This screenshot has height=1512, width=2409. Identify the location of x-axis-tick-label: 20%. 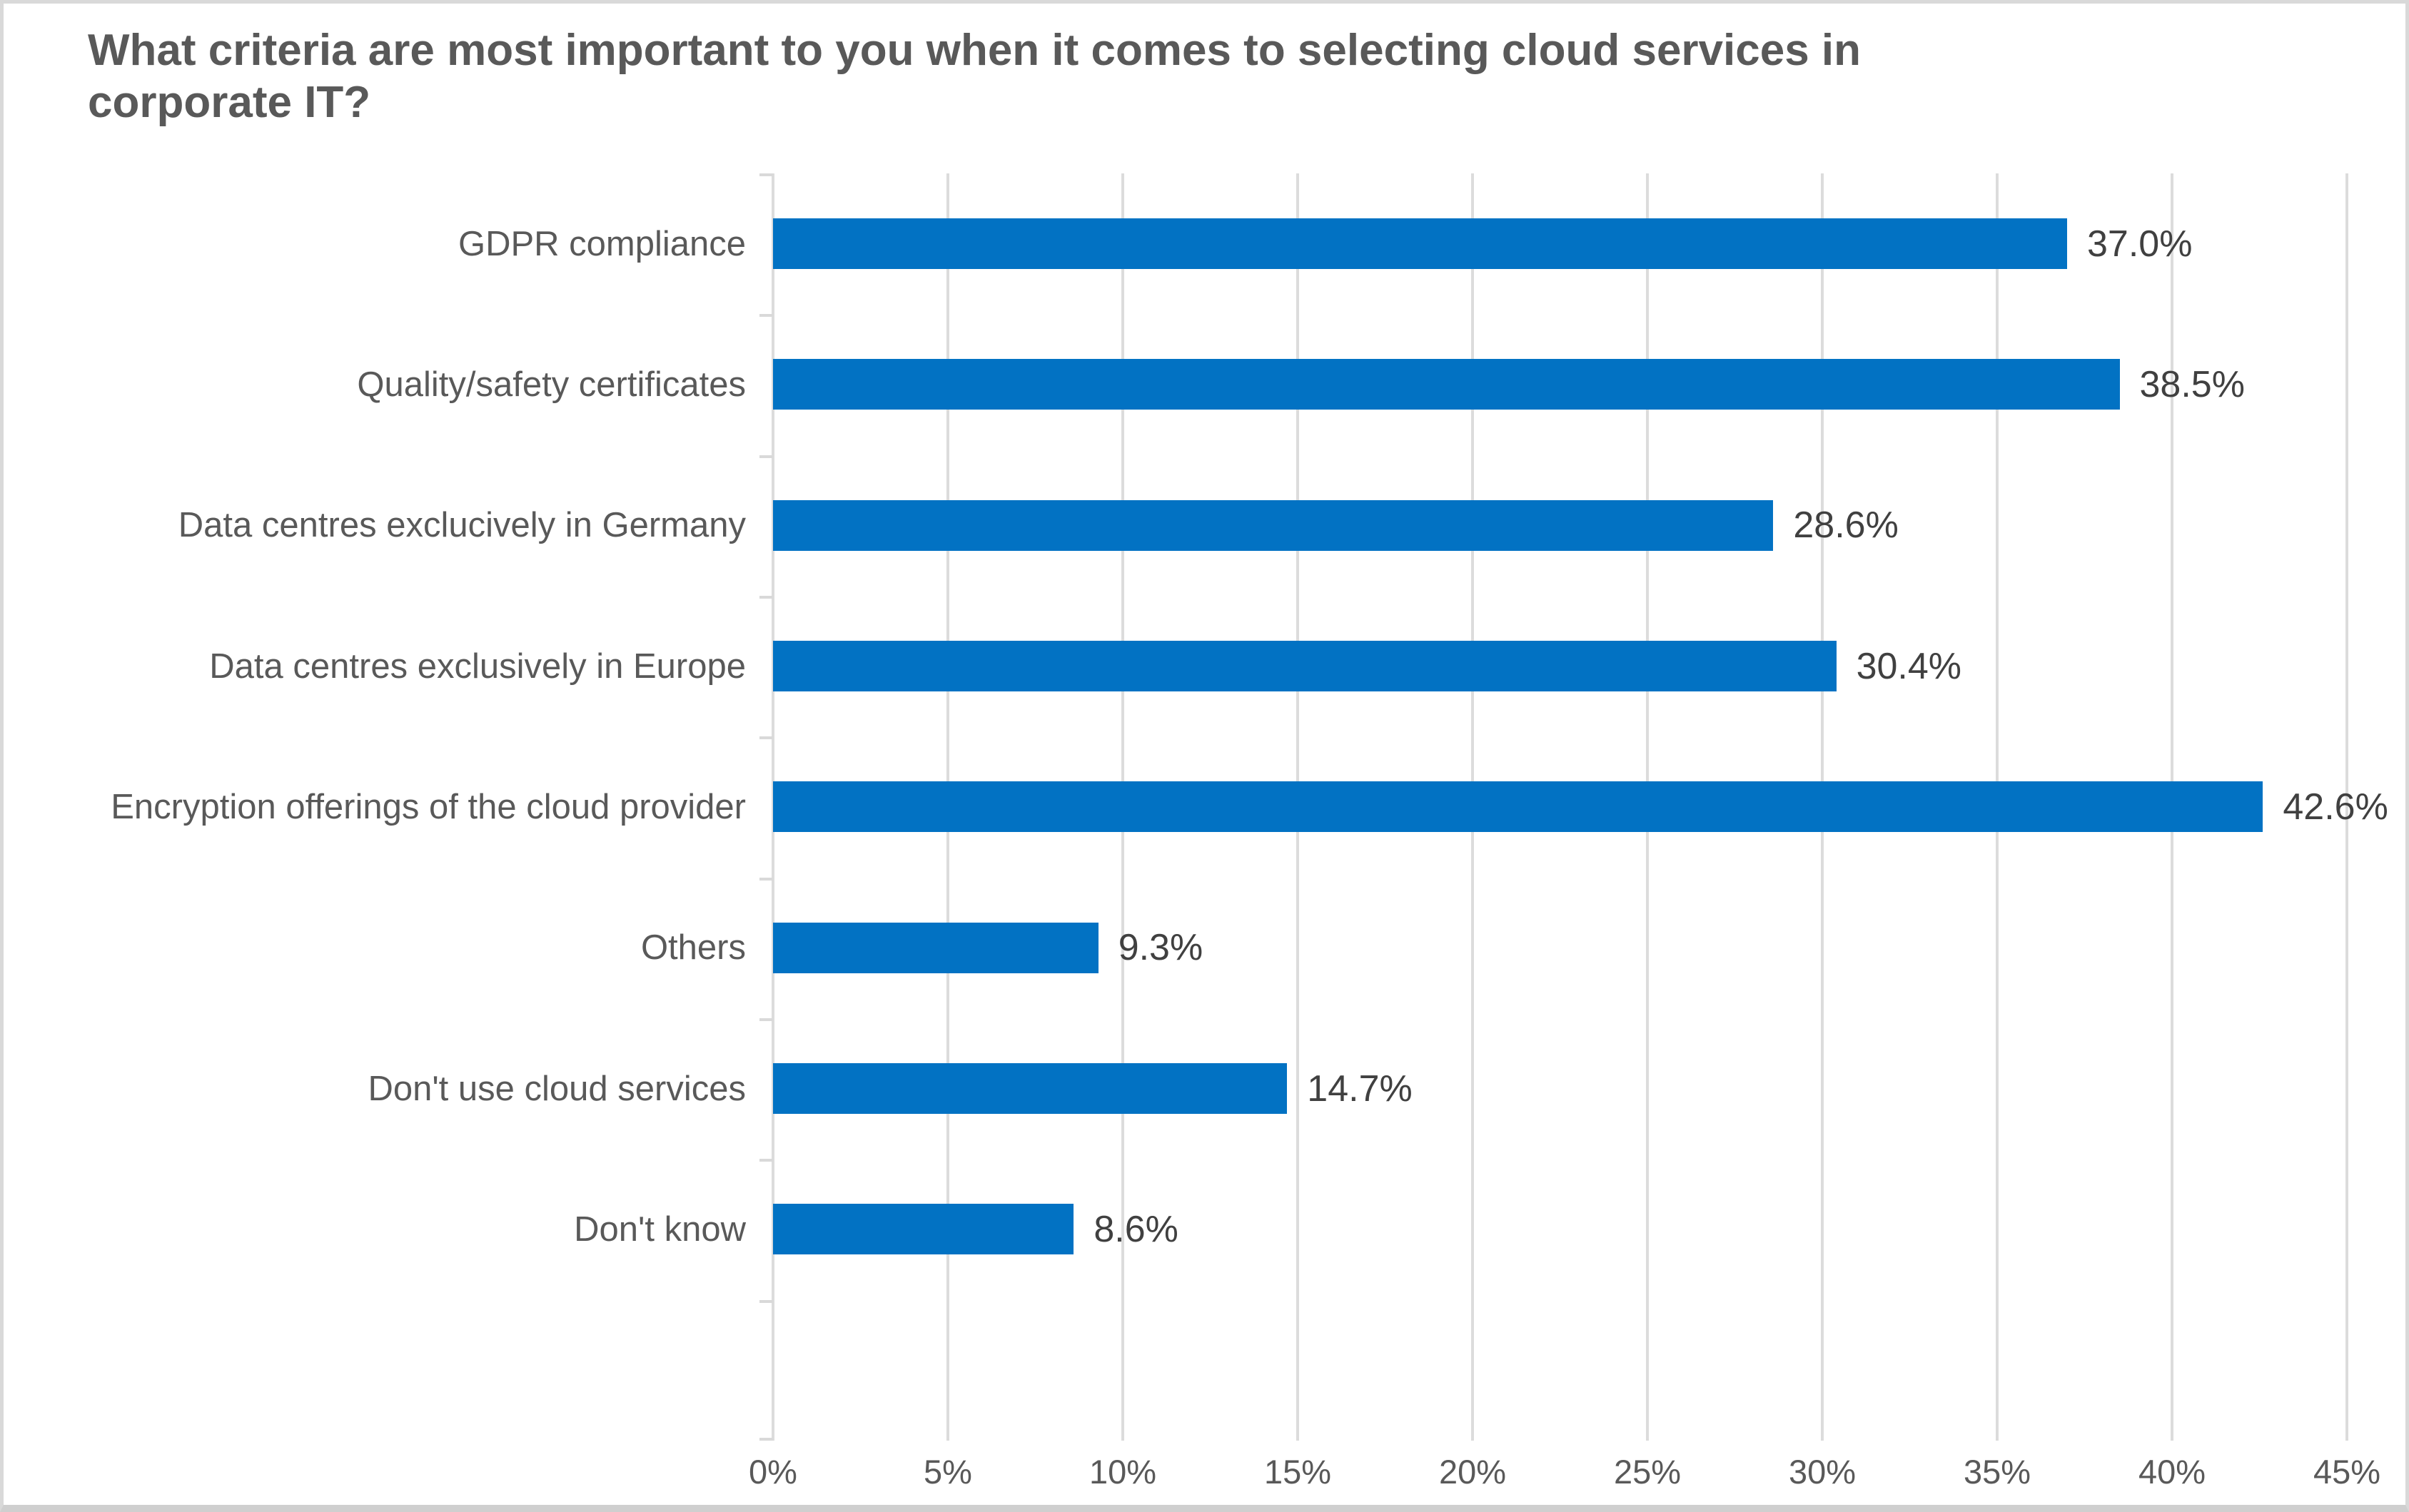
(1472, 1472).